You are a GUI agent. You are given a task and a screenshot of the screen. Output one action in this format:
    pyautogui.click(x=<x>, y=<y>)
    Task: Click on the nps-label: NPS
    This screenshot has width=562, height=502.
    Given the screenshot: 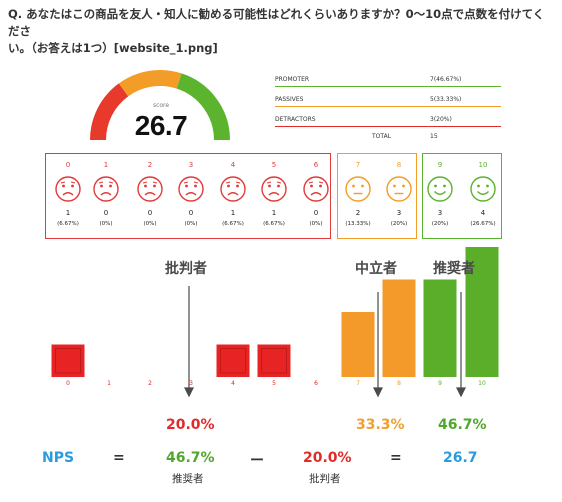 What is the action you would take?
    pyautogui.click(x=58, y=458)
    